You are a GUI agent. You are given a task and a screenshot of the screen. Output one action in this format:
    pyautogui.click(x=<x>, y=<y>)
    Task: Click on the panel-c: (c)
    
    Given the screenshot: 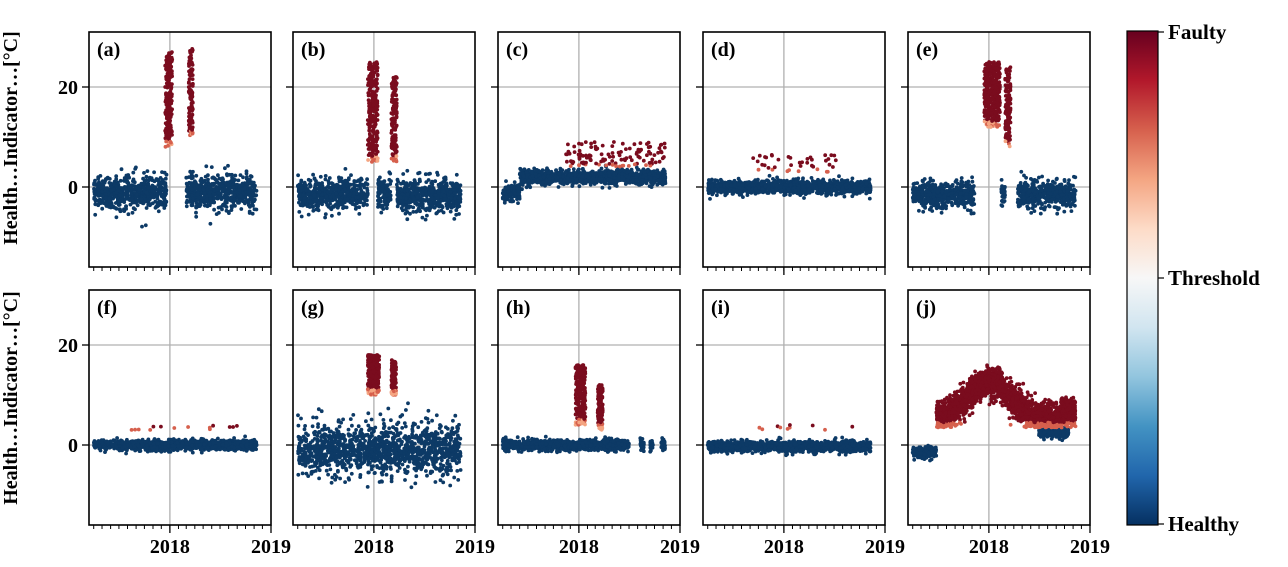 What is the action you would take?
    pyautogui.click(x=586, y=153)
    